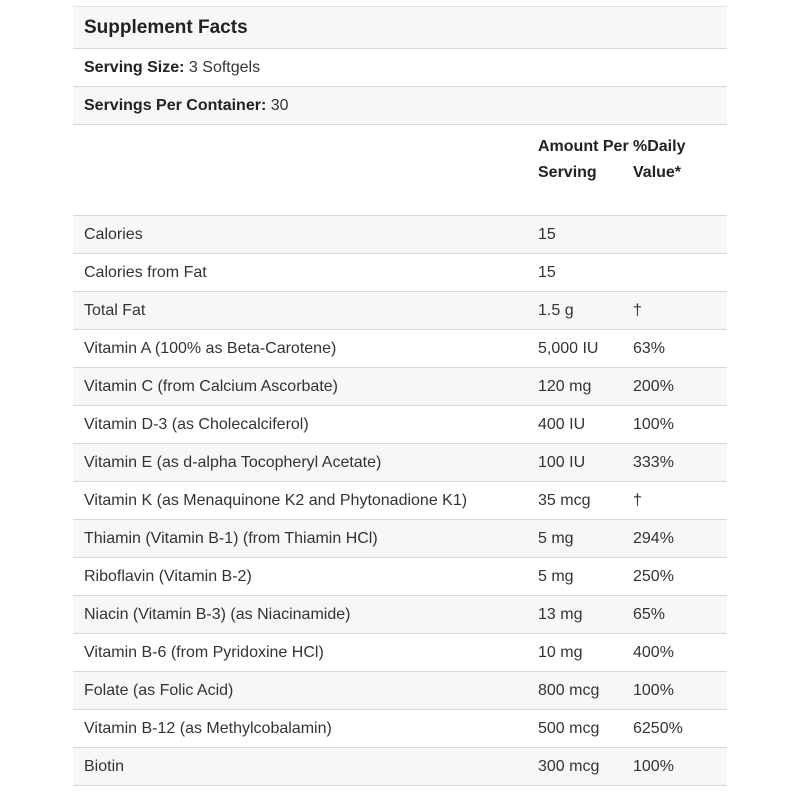 The width and height of the screenshot is (800, 800). Describe the element at coordinates (400, 28) in the screenshot. I see `facts-title: Supplement Facts` at that location.